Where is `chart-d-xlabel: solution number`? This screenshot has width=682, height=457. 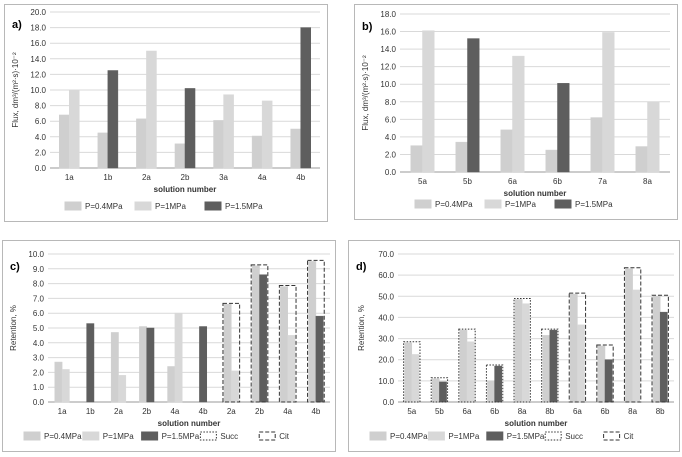
chart-d-xlabel: solution number is located at coordinates (536, 423).